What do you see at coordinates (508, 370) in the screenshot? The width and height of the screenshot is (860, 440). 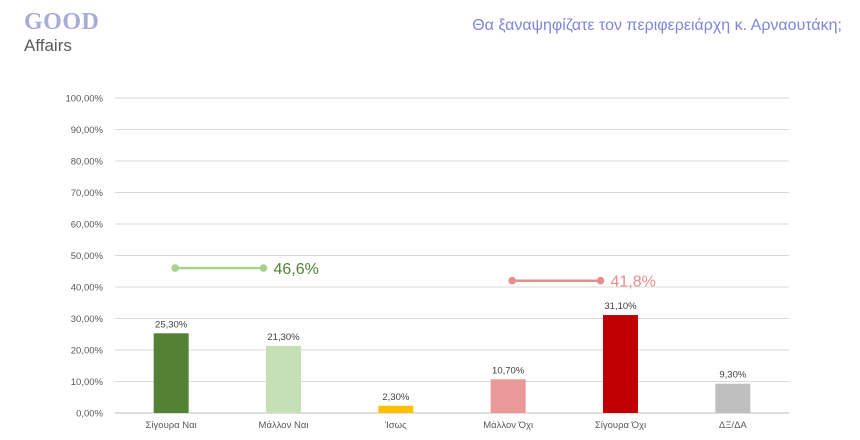 I see `data-label: 10,70%` at bounding box center [508, 370].